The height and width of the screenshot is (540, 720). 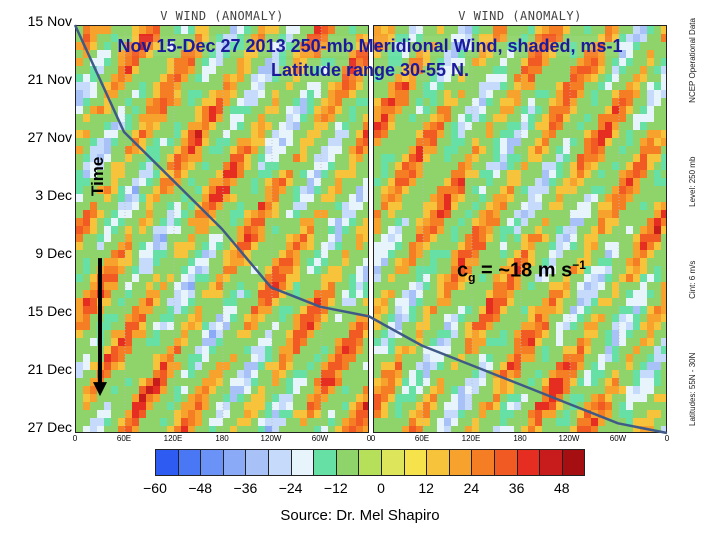 I want to click on x-tick-label: 120E, so click(x=173, y=438).